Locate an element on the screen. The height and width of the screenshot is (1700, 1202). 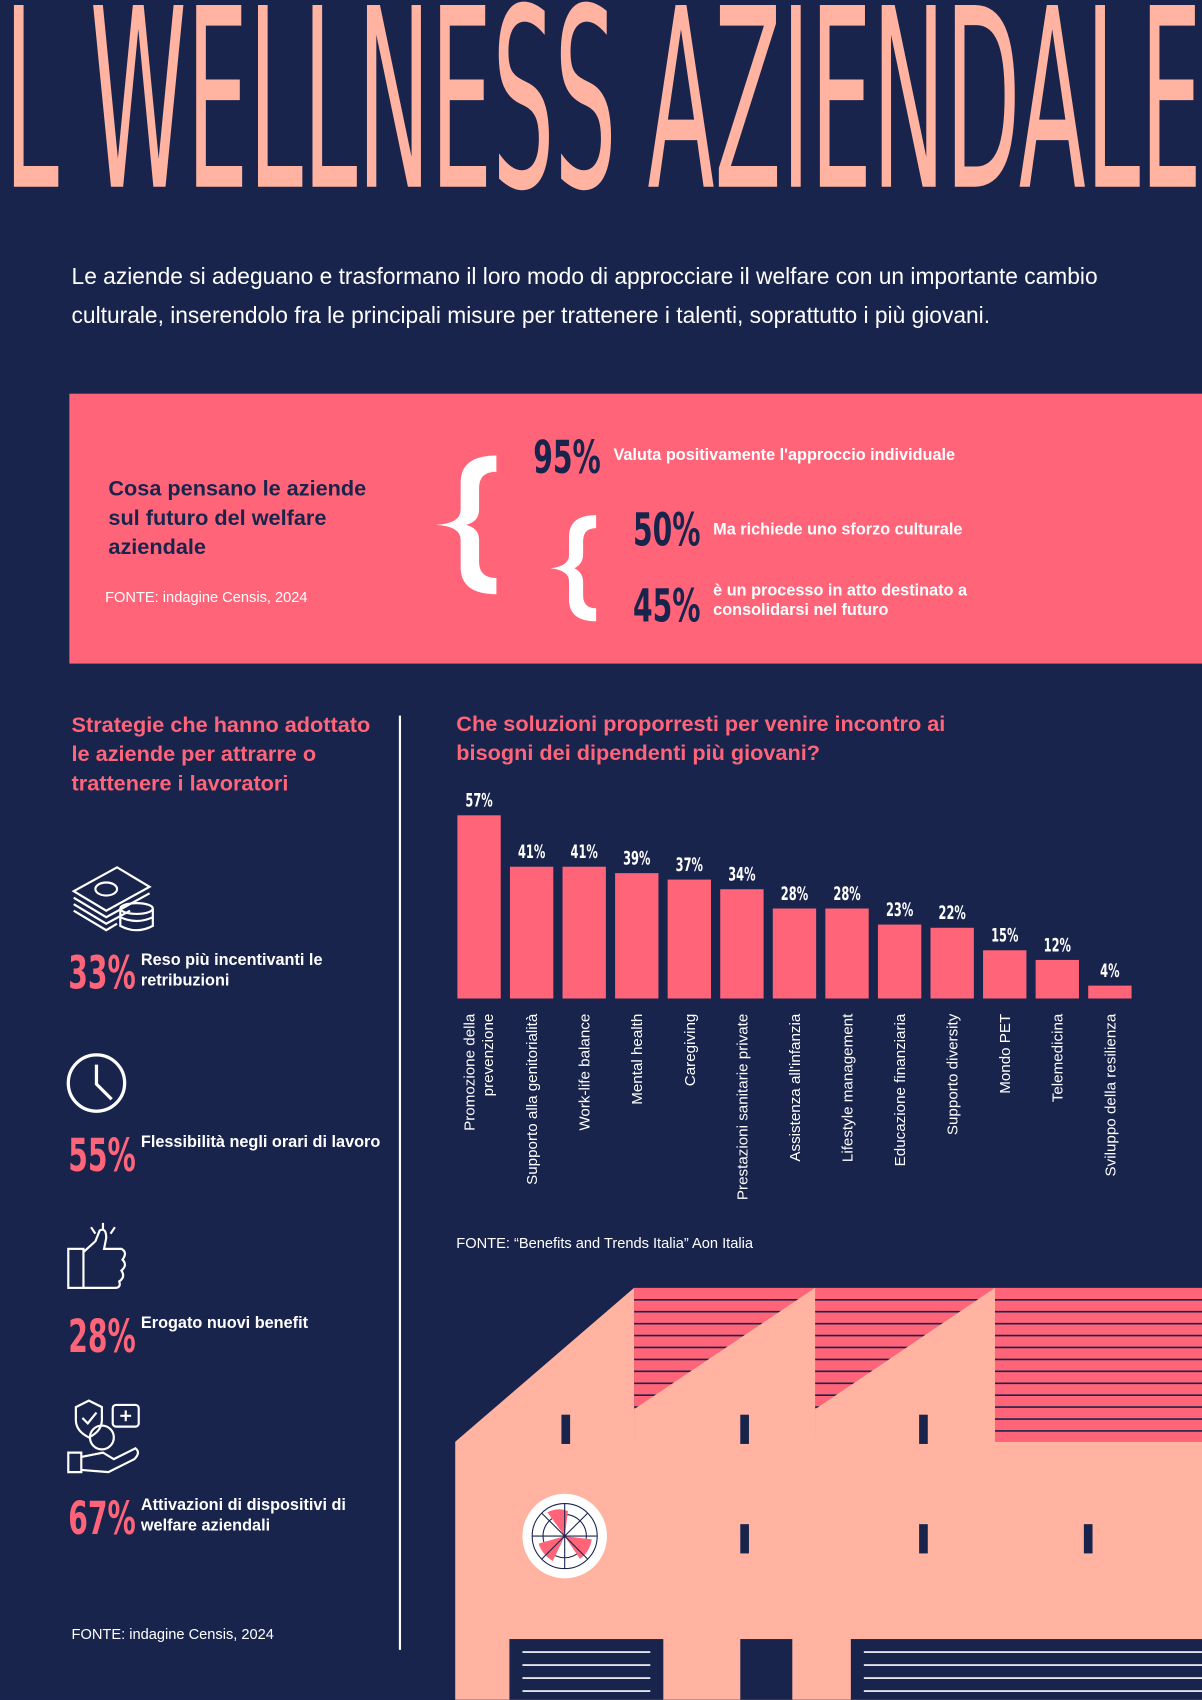
strategy-value: 55% is located at coordinates (102, 1155).